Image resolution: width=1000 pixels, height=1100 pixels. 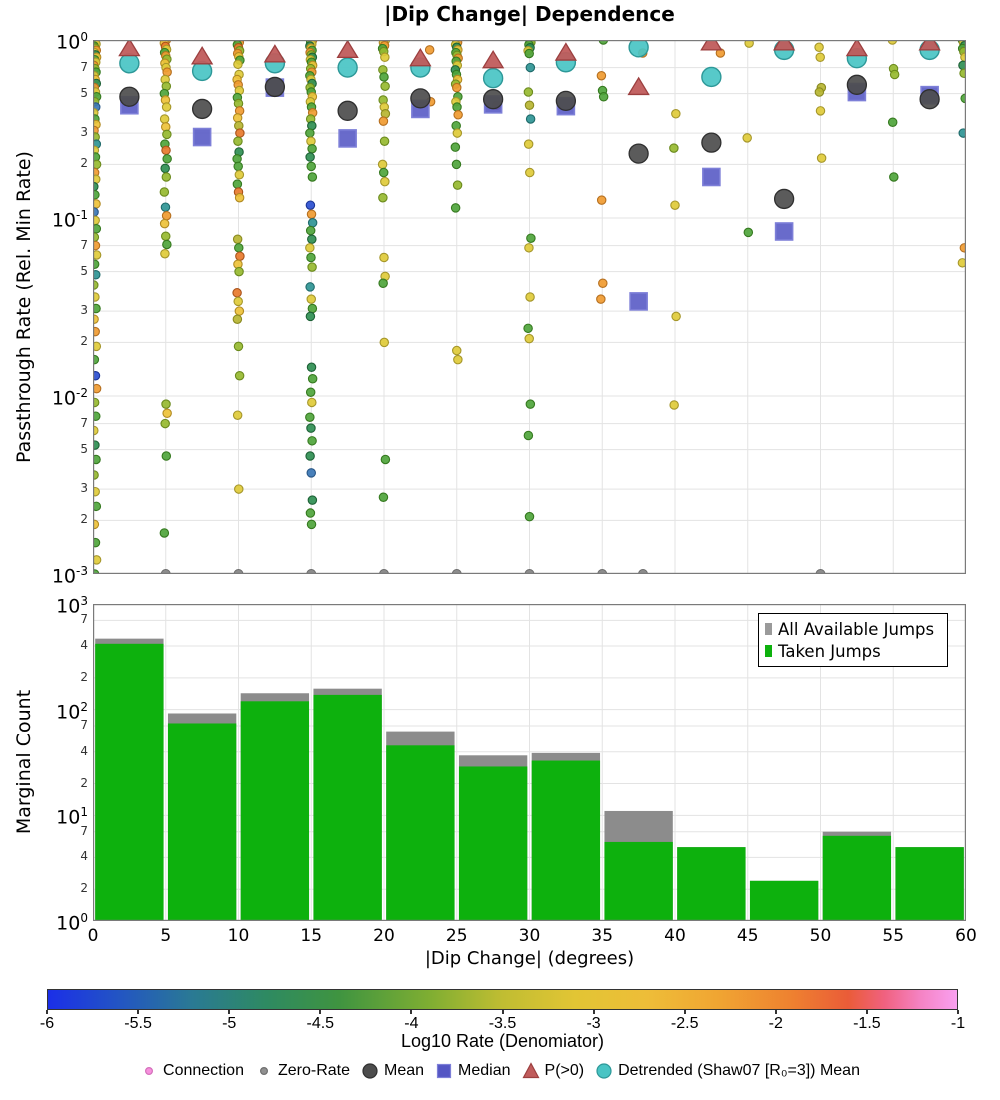 I want to click on scatter-ytick-major: 10-3, so click(x=69, y=576).